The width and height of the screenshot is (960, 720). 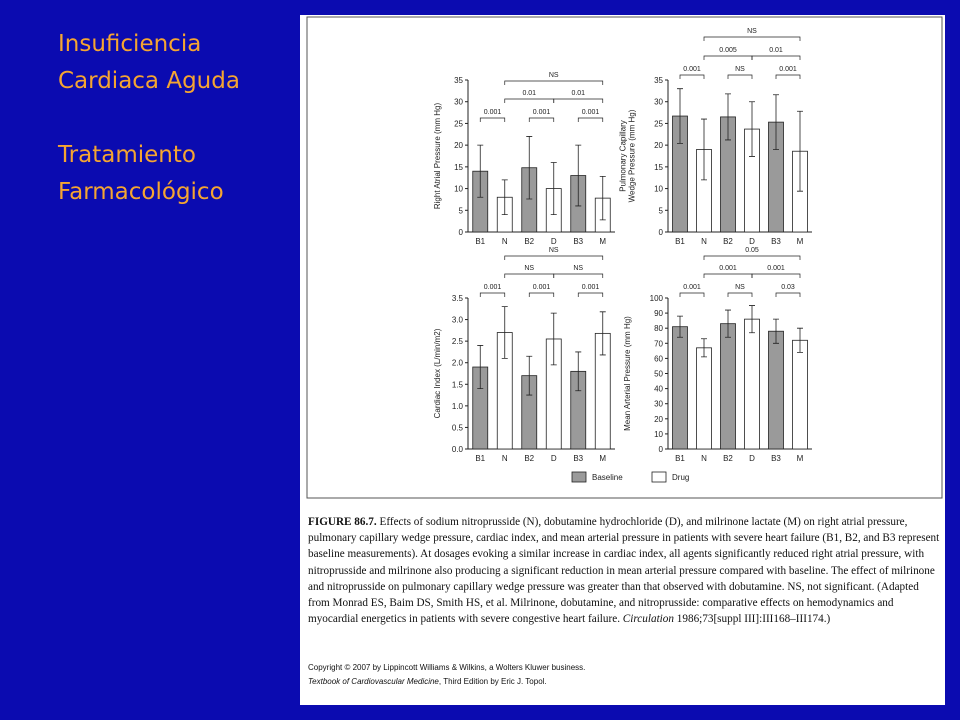 I want to click on y-tick-label: 2.5, so click(x=458, y=341).